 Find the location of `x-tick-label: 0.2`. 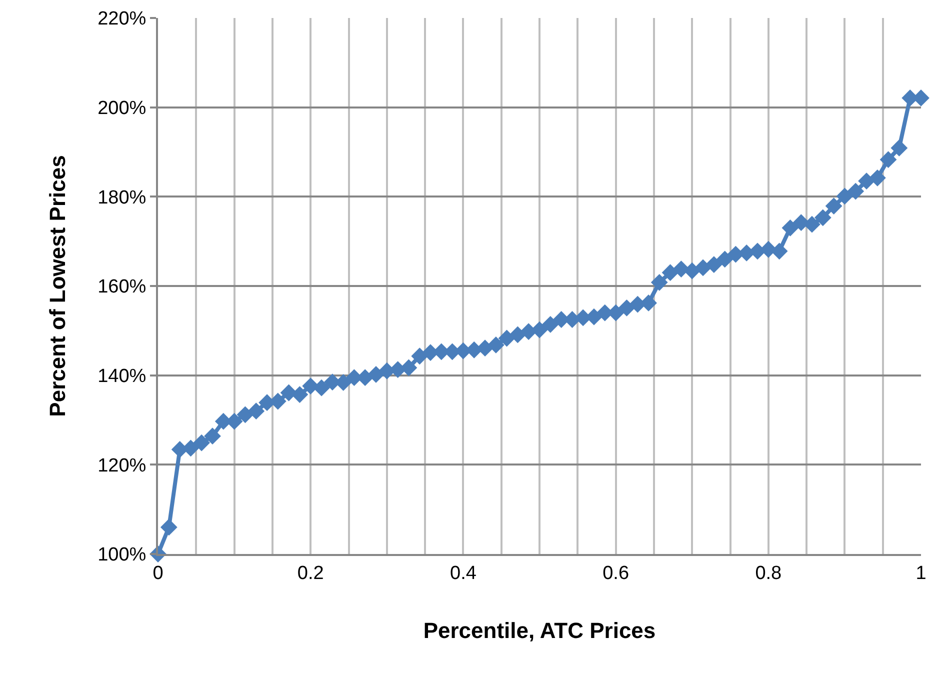

x-tick-label: 0.2 is located at coordinates (310, 573).